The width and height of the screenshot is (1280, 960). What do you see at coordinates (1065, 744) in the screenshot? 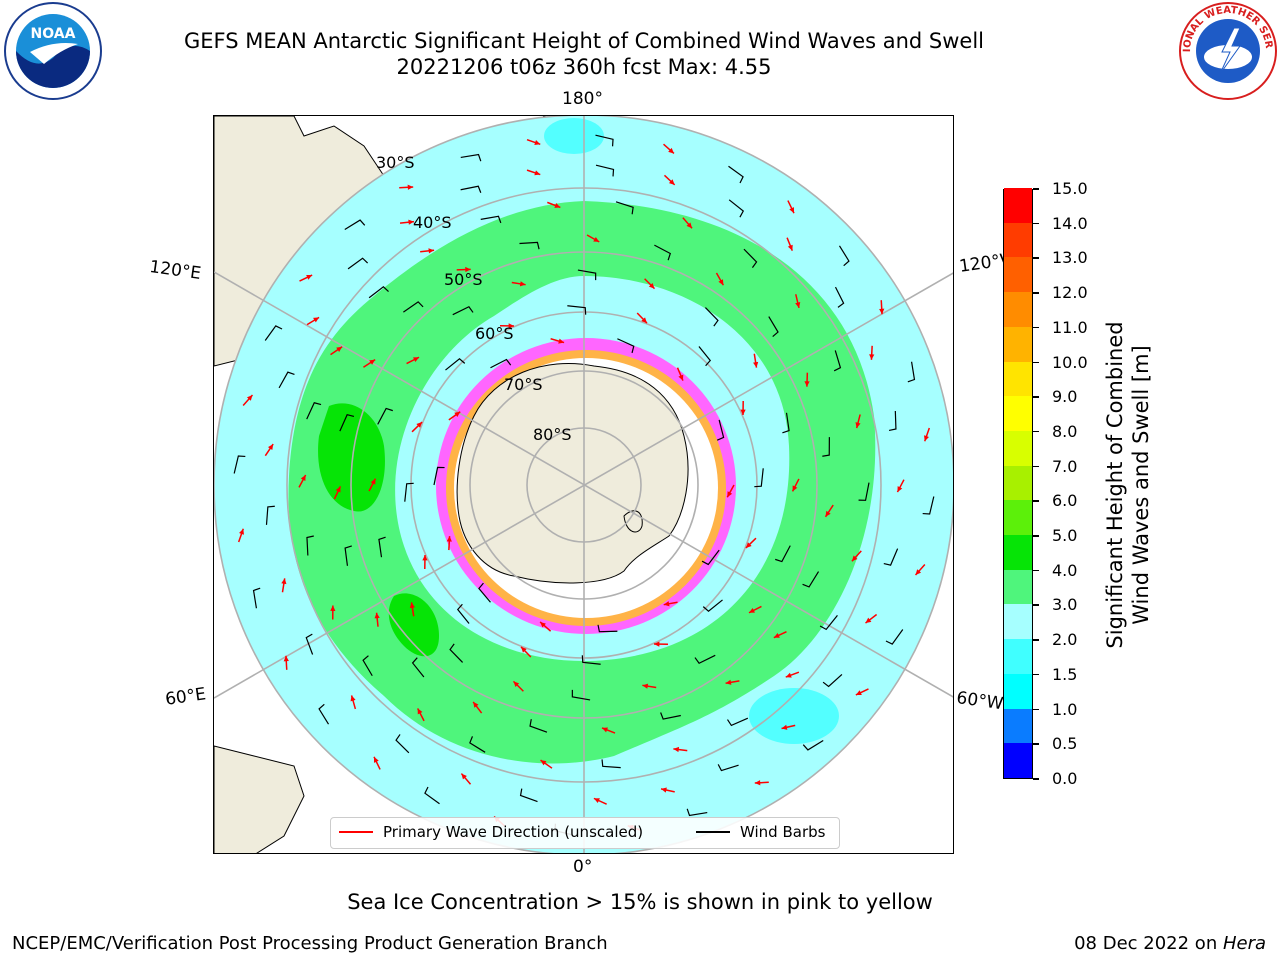
I see `colorbar-tick-label: 0.5` at bounding box center [1065, 744].